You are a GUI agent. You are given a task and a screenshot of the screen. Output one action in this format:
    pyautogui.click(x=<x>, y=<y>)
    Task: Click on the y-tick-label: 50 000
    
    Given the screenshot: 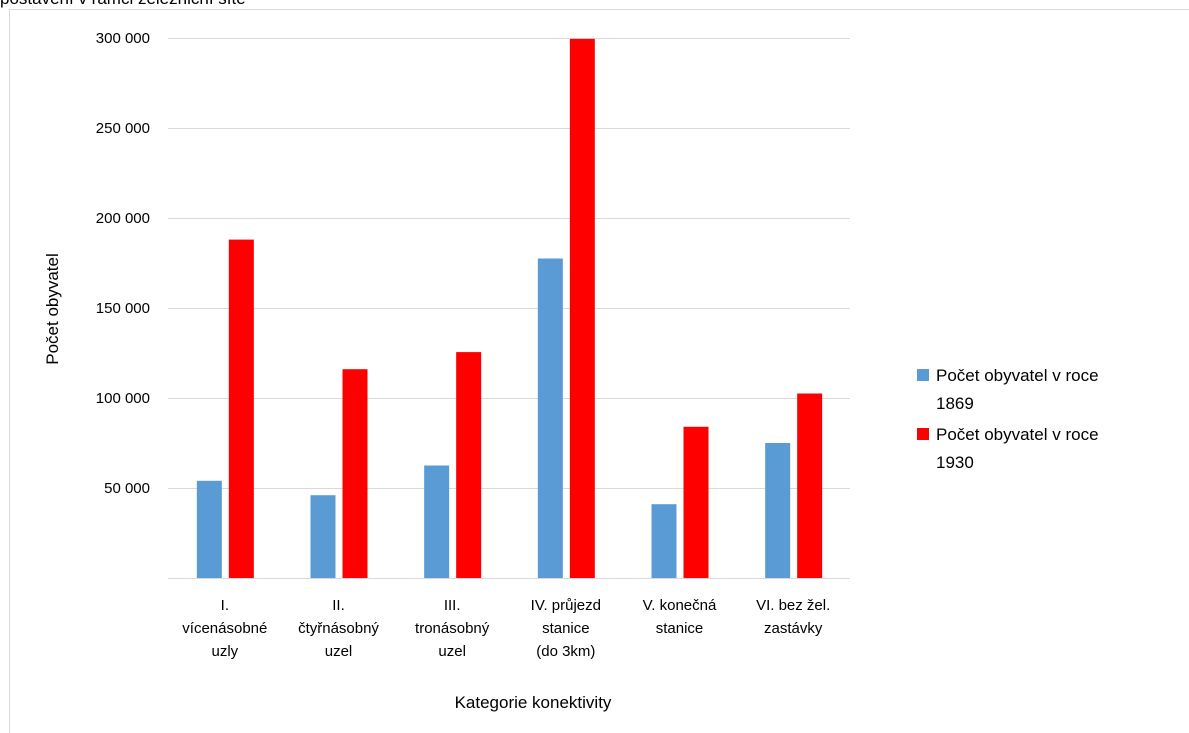 What is the action you would take?
    pyautogui.click(x=127, y=488)
    